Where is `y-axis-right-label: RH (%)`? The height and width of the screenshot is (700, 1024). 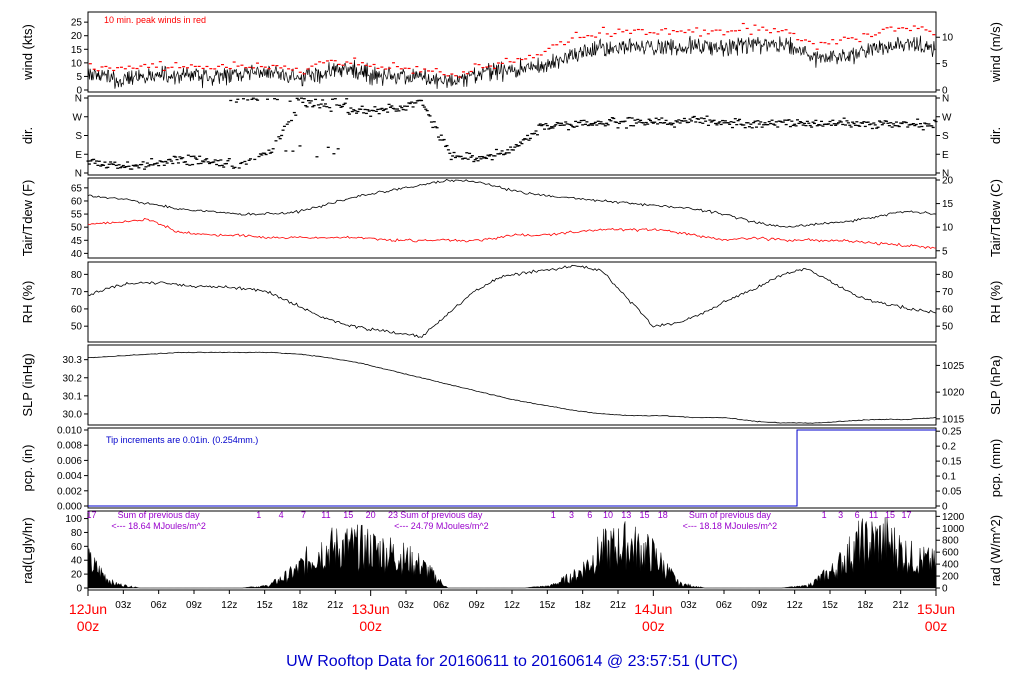 y-axis-right-label: RH (%) is located at coordinates (995, 302).